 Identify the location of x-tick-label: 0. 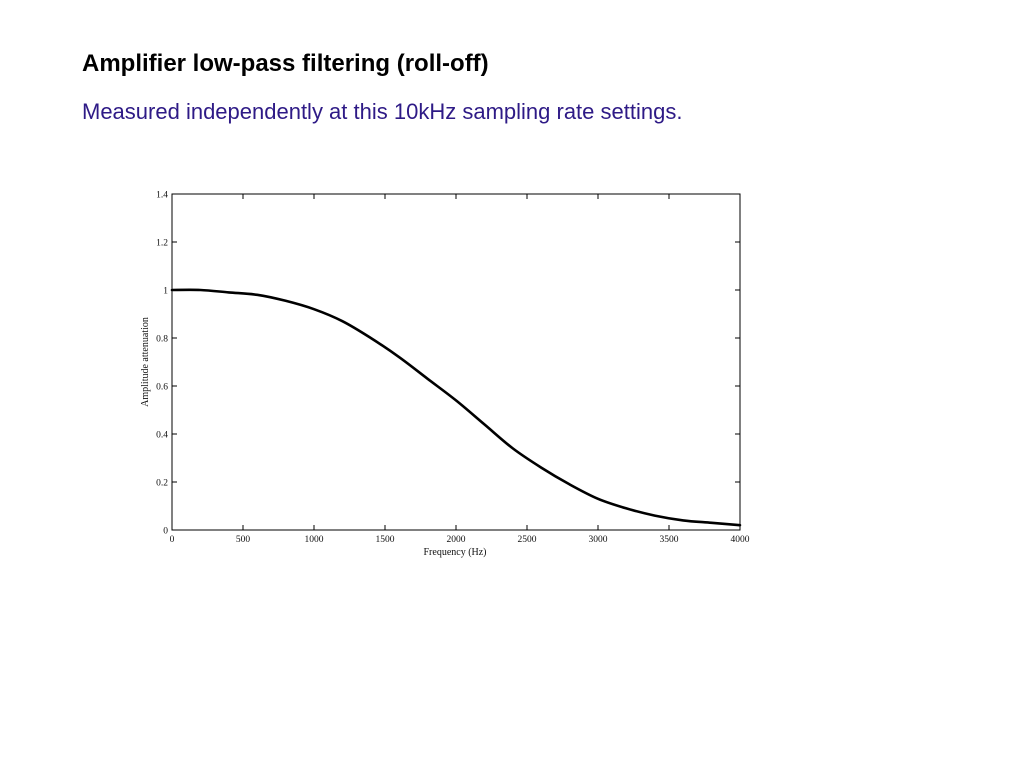
(172, 540).